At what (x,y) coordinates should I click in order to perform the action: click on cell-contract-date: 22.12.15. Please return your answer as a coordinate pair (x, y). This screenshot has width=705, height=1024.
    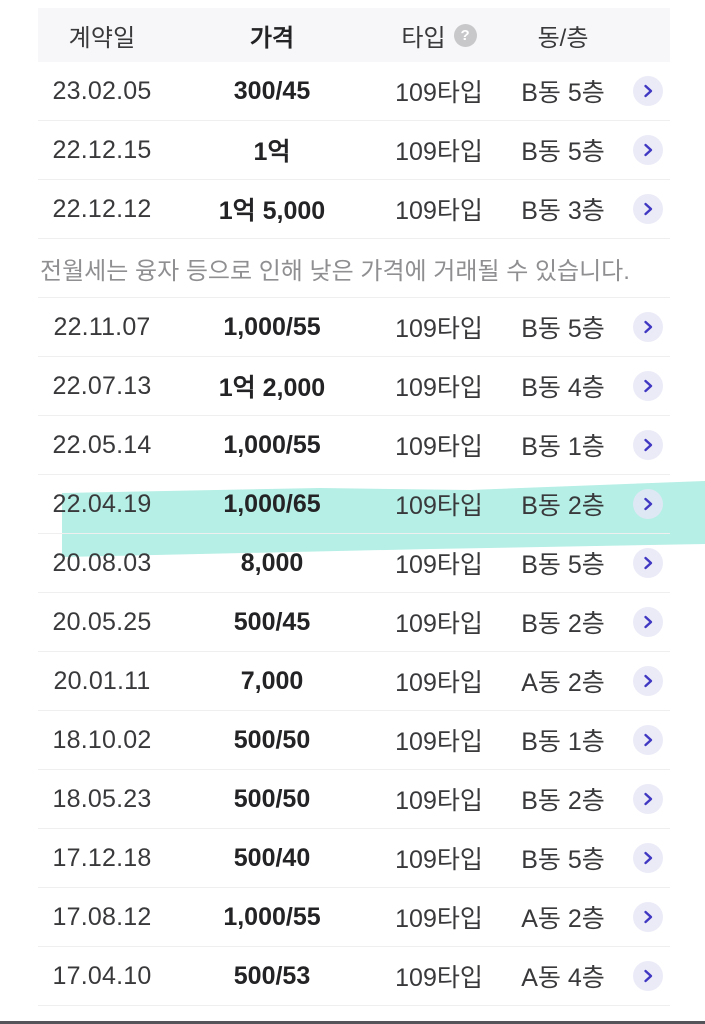
    Looking at the image, I should click on (102, 149).